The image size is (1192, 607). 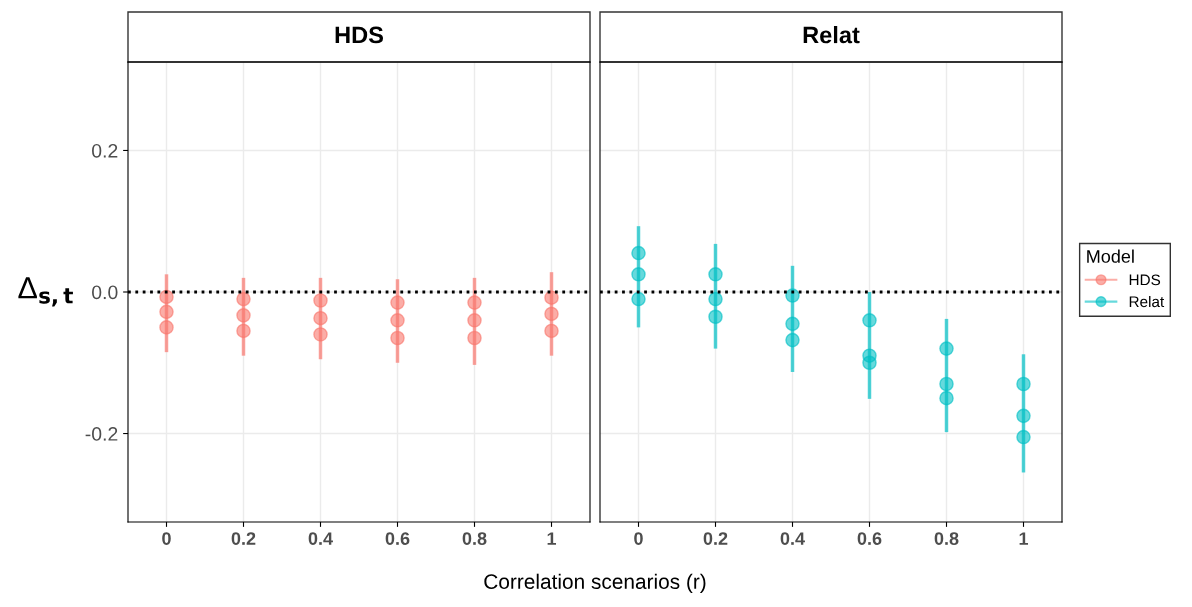 I want to click on y-tick-label: 0.2, so click(x=105, y=150).